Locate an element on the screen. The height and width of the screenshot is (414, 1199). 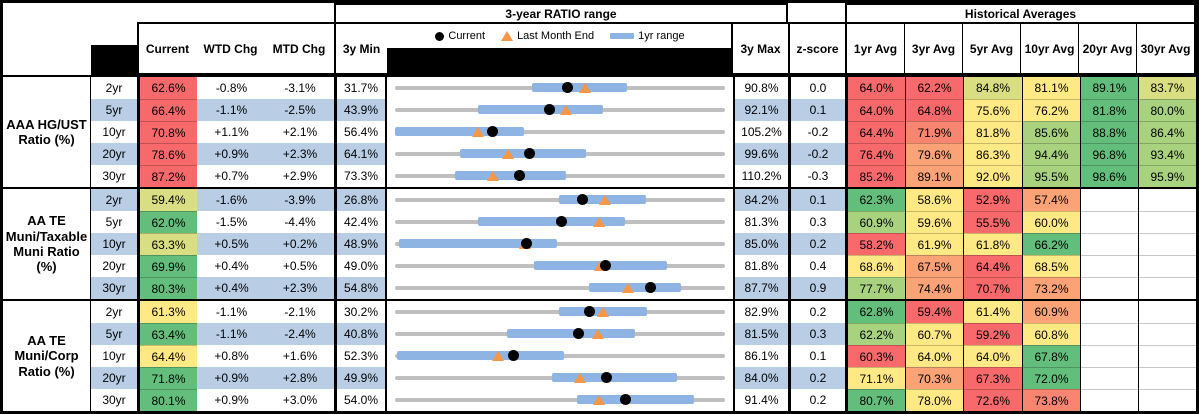
cell-3y-min: 40.8% is located at coordinates (361, 334).